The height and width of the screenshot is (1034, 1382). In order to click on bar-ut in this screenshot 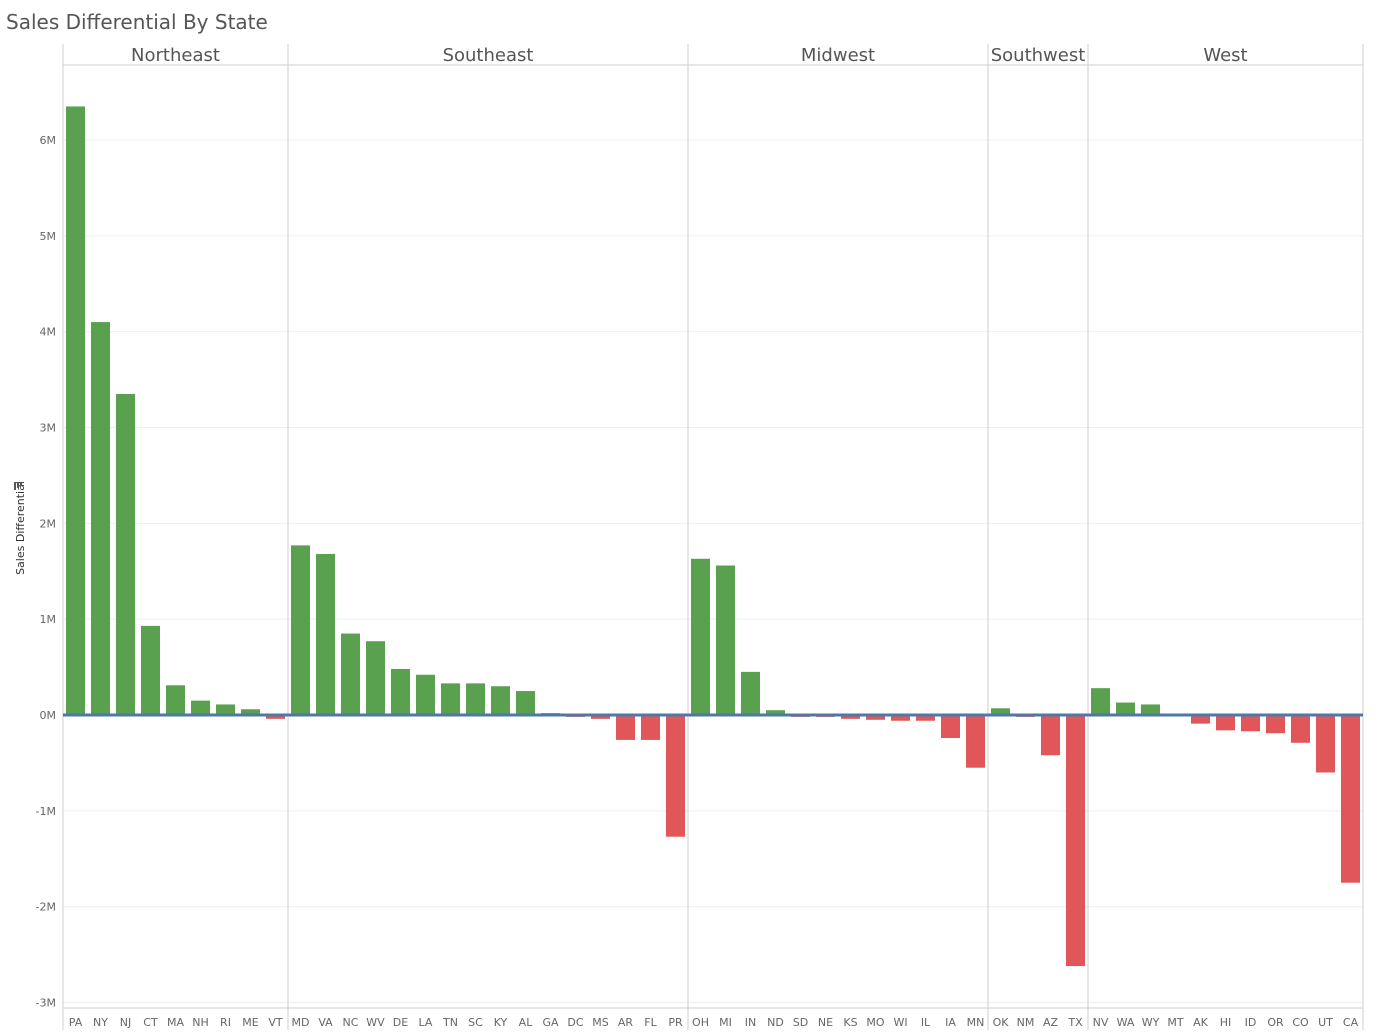, I will do `click(1325, 744)`.